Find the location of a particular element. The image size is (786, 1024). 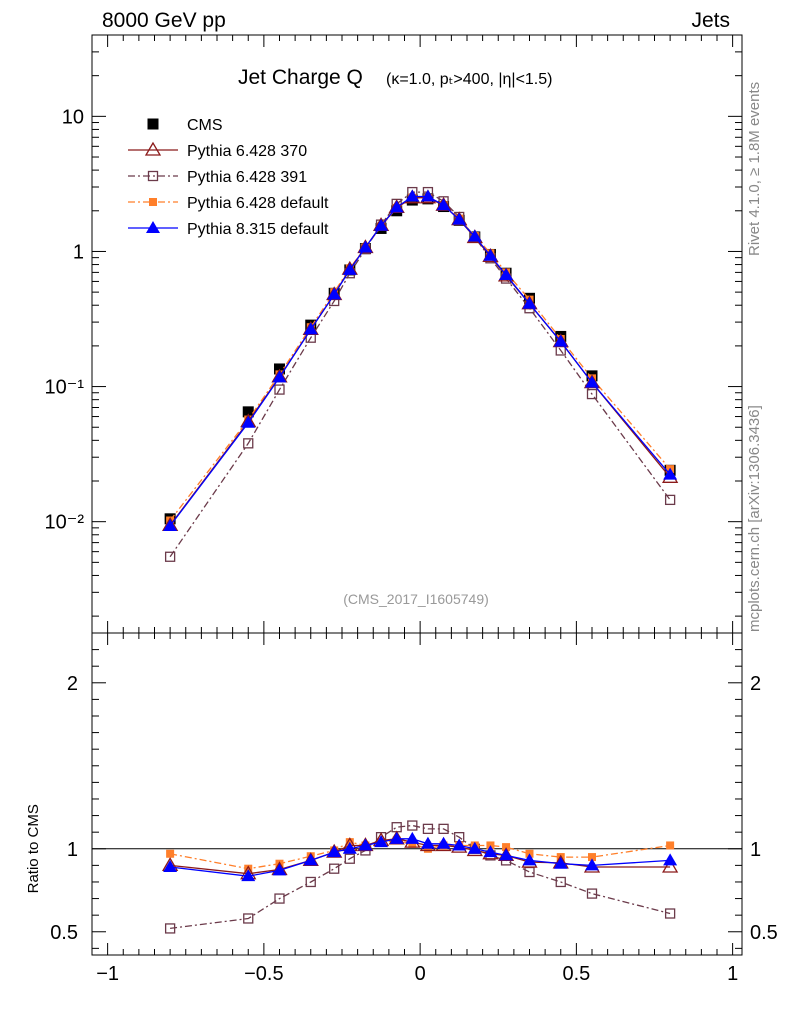

ratio-y-tick-label: 0.5 is located at coordinates (64, 933).